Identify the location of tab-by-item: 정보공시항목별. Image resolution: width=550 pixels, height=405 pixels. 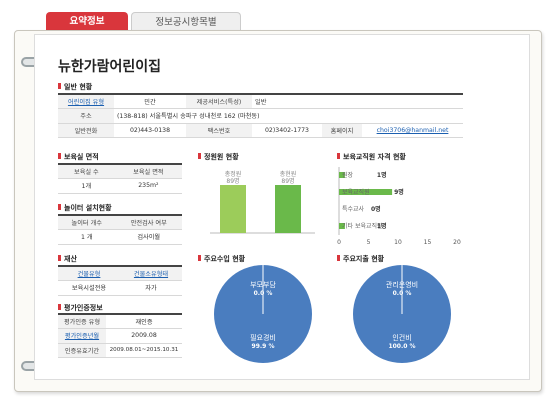
(186, 22).